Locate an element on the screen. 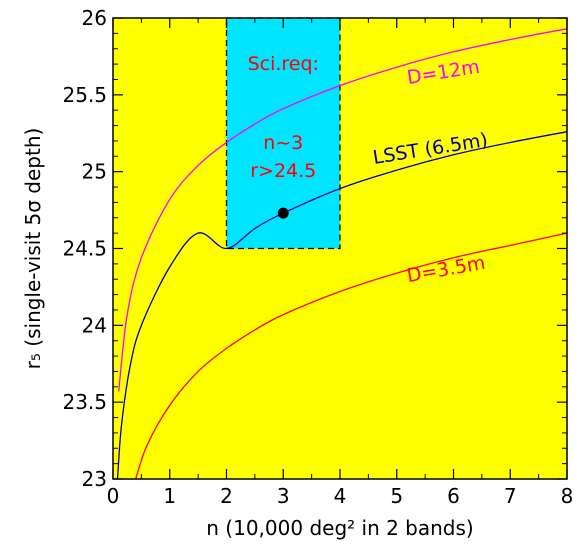 The image size is (577, 547). y-tick-label: 23 is located at coordinates (94, 479).